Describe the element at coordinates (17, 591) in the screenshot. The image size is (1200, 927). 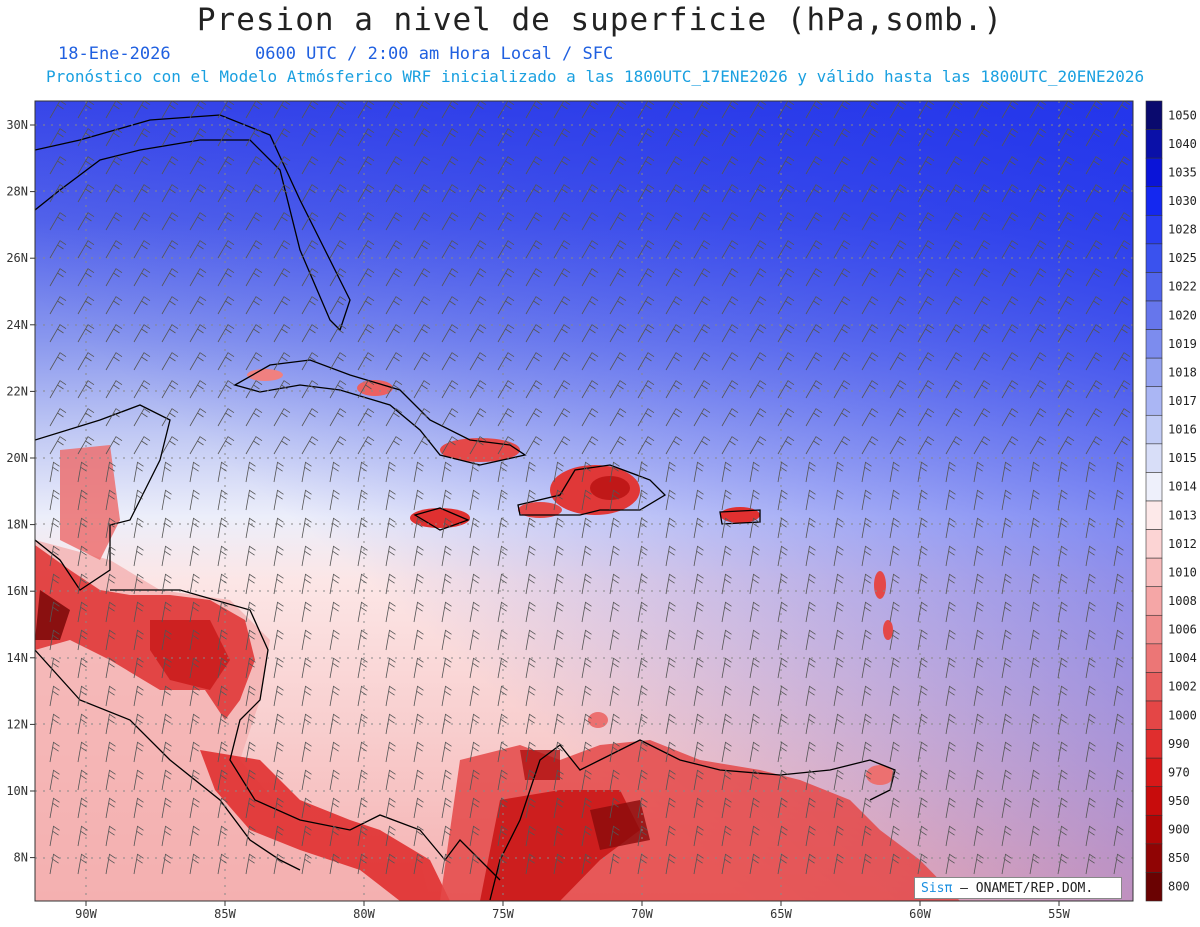
I see `lat-label: 16N` at that location.